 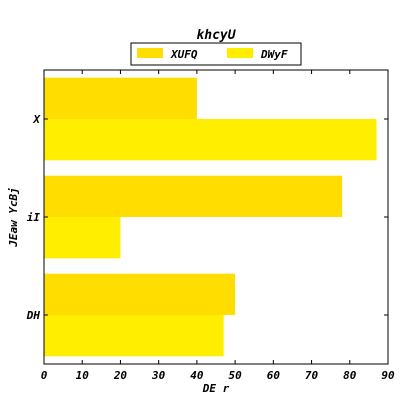 I want to click on legend: XUFQ DWyF, so click(x=216, y=54).